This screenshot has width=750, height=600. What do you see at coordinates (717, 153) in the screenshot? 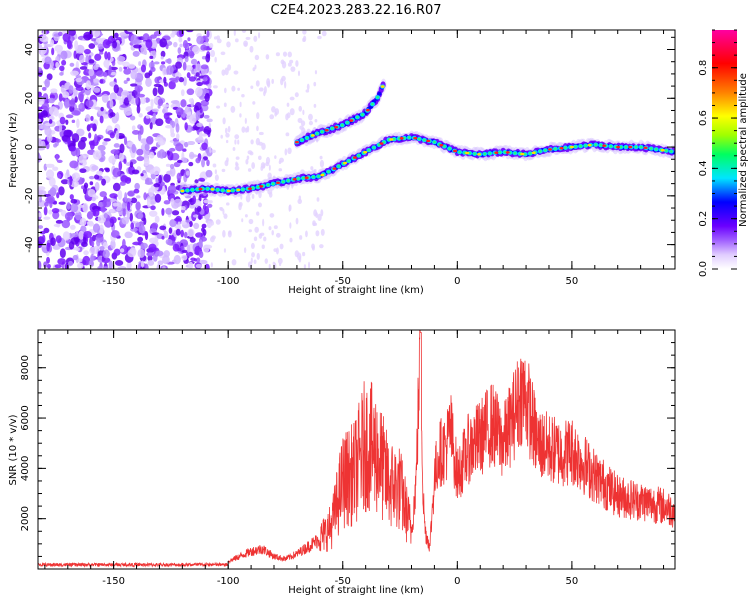
I see `colorbar-ticks: 0.0 0.2 0.4 0.6 0.8` at bounding box center [717, 153].